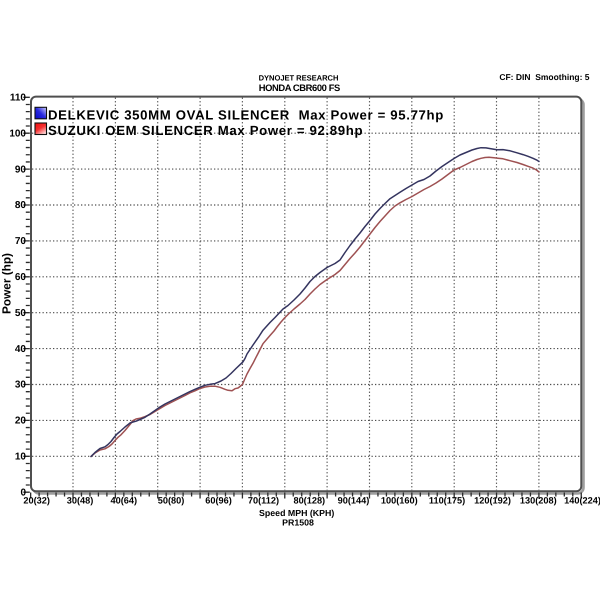  Describe the element at coordinates (36, 501) in the screenshot. I see `svg-text: 20(32)` at that location.